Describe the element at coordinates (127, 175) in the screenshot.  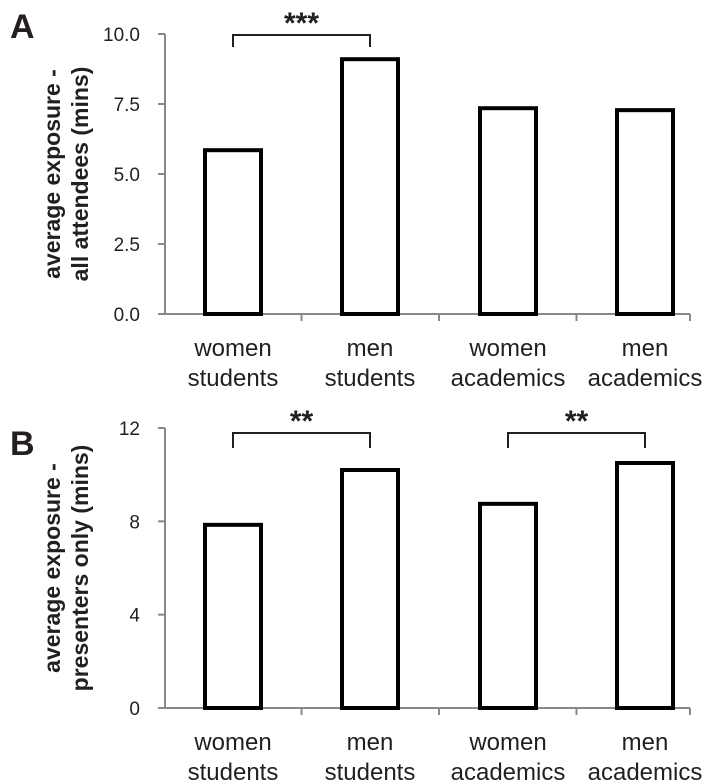
I see `y-tick-label: 5.0` at that location.